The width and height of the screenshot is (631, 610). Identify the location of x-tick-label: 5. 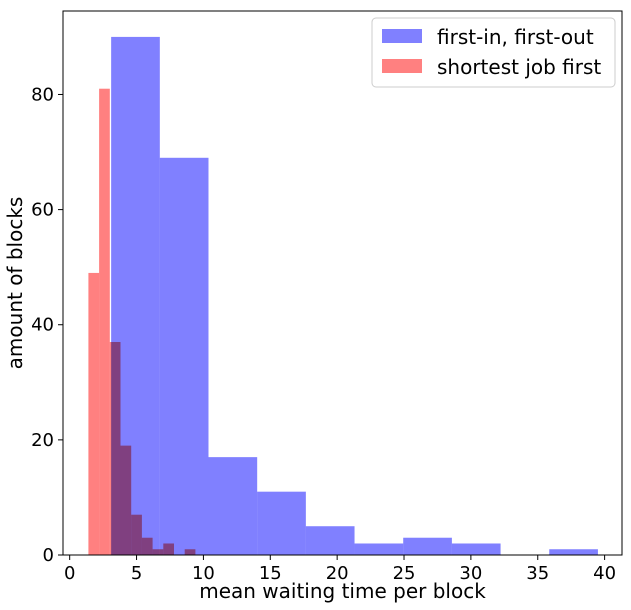
(136, 573).